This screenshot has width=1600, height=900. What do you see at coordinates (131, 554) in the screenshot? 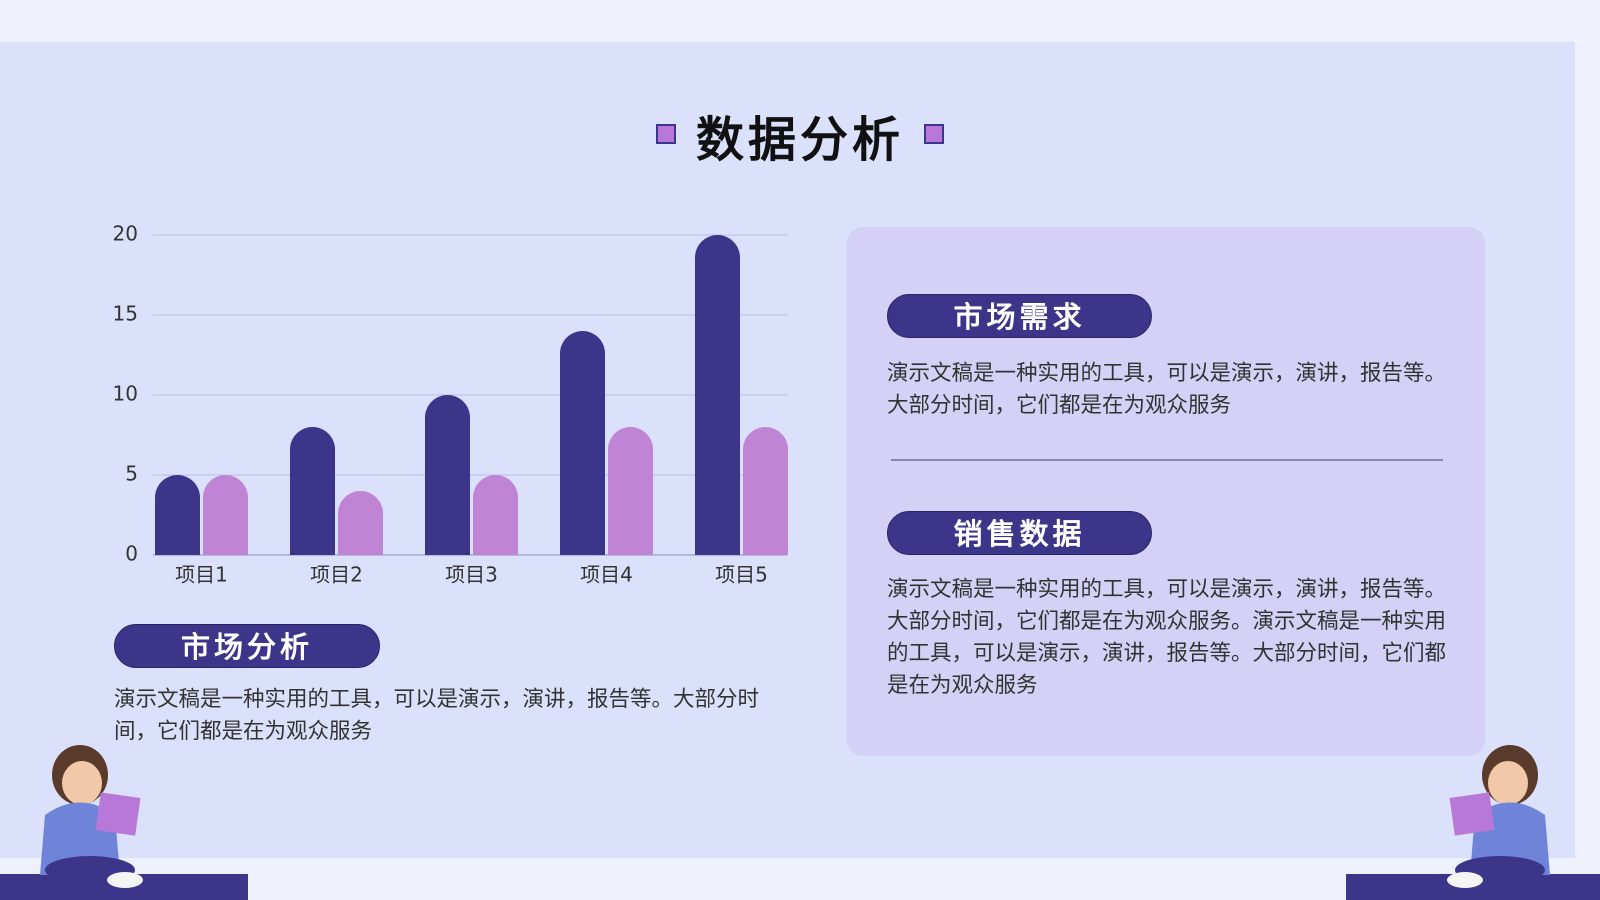
I see `y-tick-label: 0` at bounding box center [131, 554].